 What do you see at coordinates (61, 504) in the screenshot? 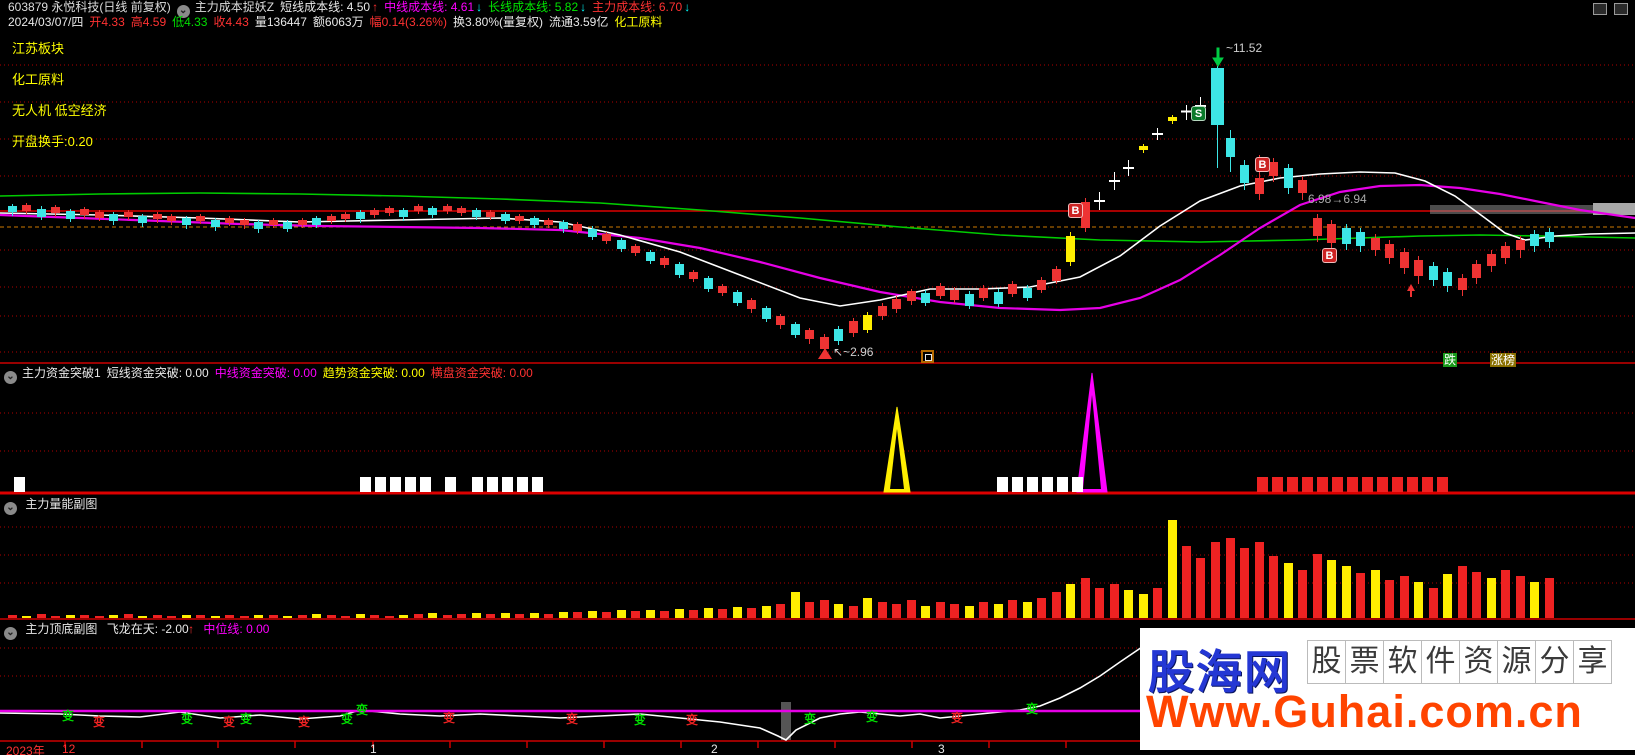
I see `panel2-title: 主力量能副图` at bounding box center [61, 504].